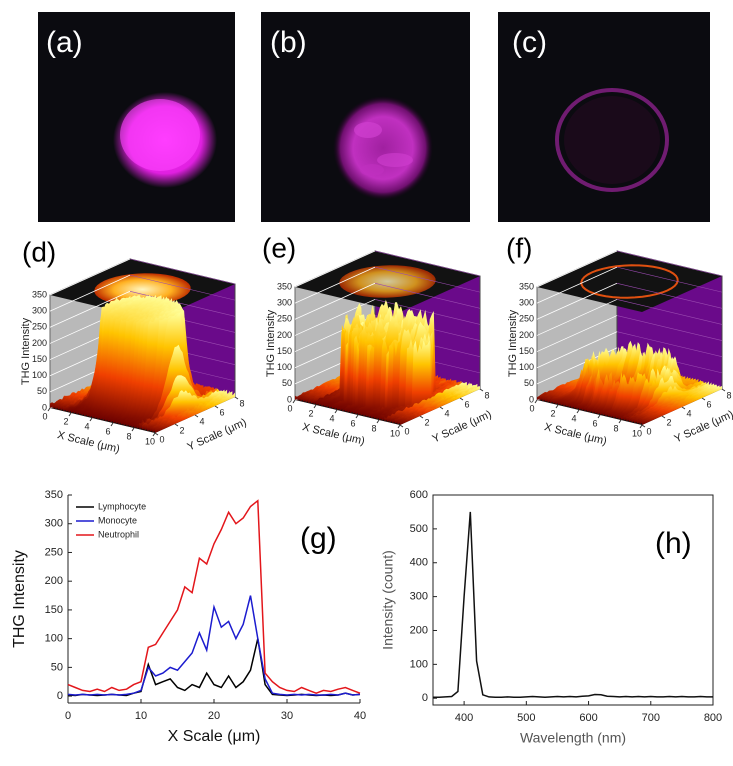 This screenshot has height=766, width=733. I want to click on z-tick-label: 250, so click(39, 327).